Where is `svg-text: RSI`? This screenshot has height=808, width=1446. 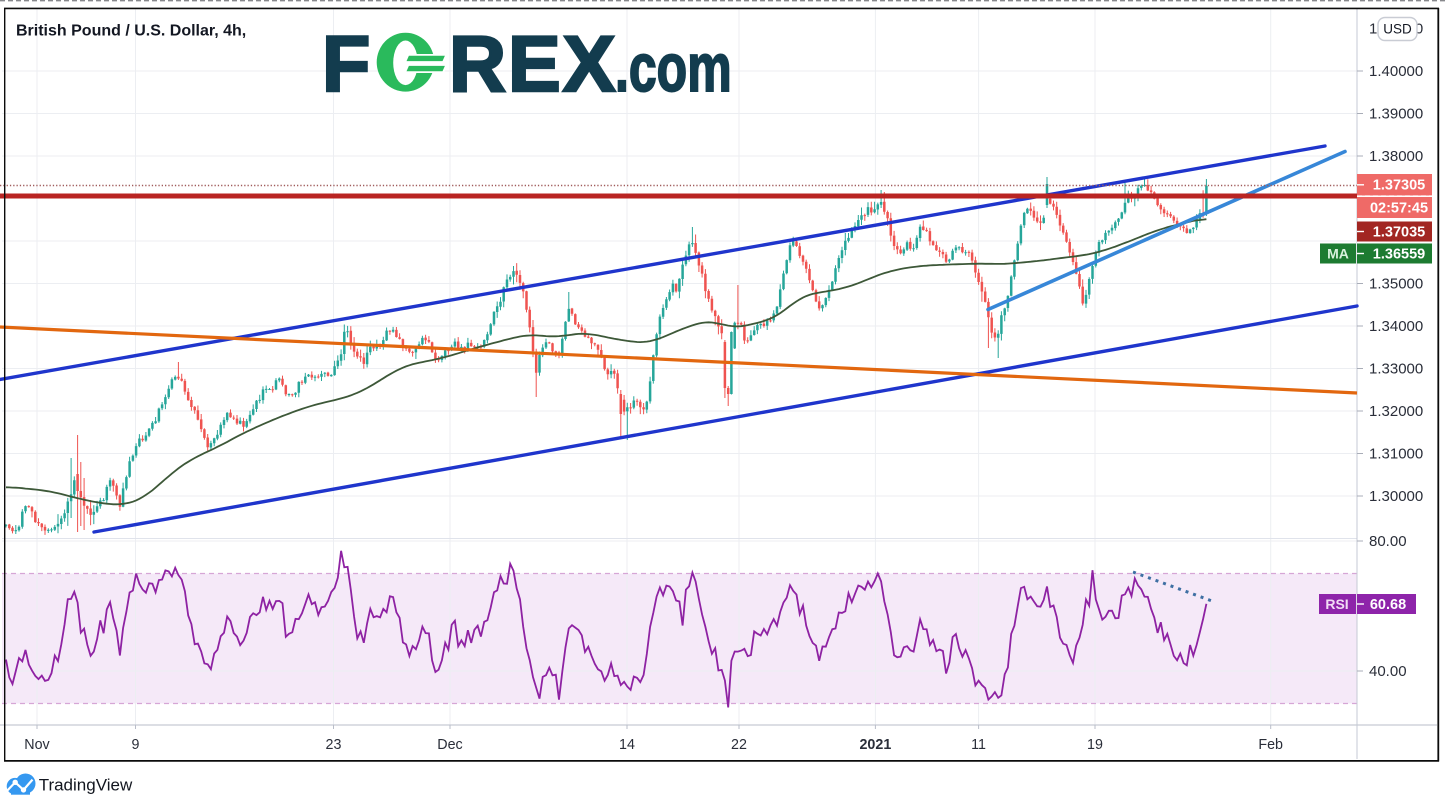
svg-text: RSI is located at coordinates (1336, 604).